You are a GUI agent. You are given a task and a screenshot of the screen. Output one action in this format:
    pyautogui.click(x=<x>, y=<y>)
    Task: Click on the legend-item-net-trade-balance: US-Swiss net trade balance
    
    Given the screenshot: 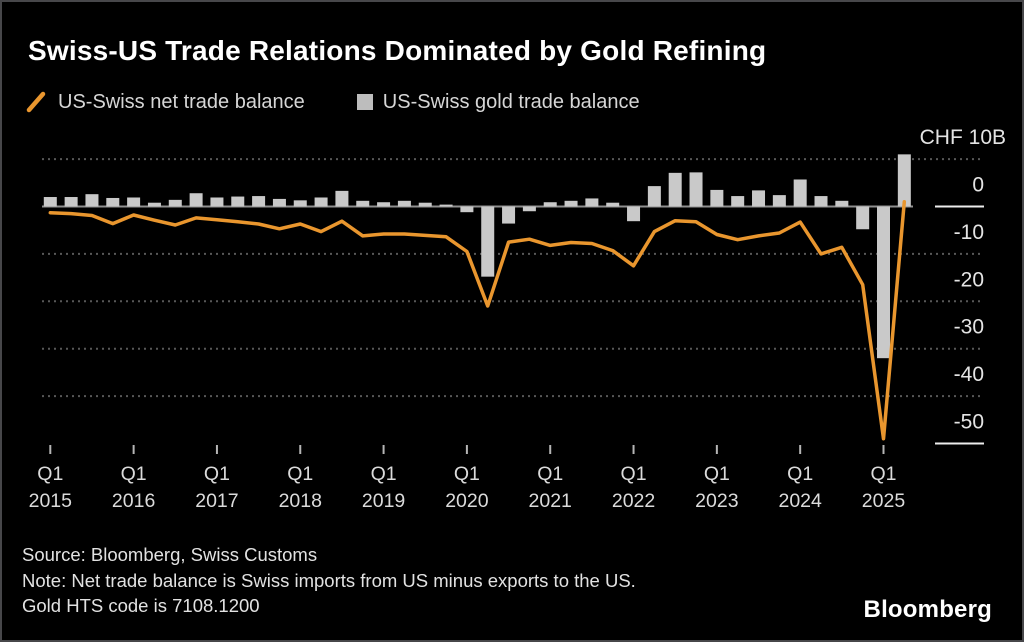 What is the action you would take?
    pyautogui.click(x=165, y=102)
    